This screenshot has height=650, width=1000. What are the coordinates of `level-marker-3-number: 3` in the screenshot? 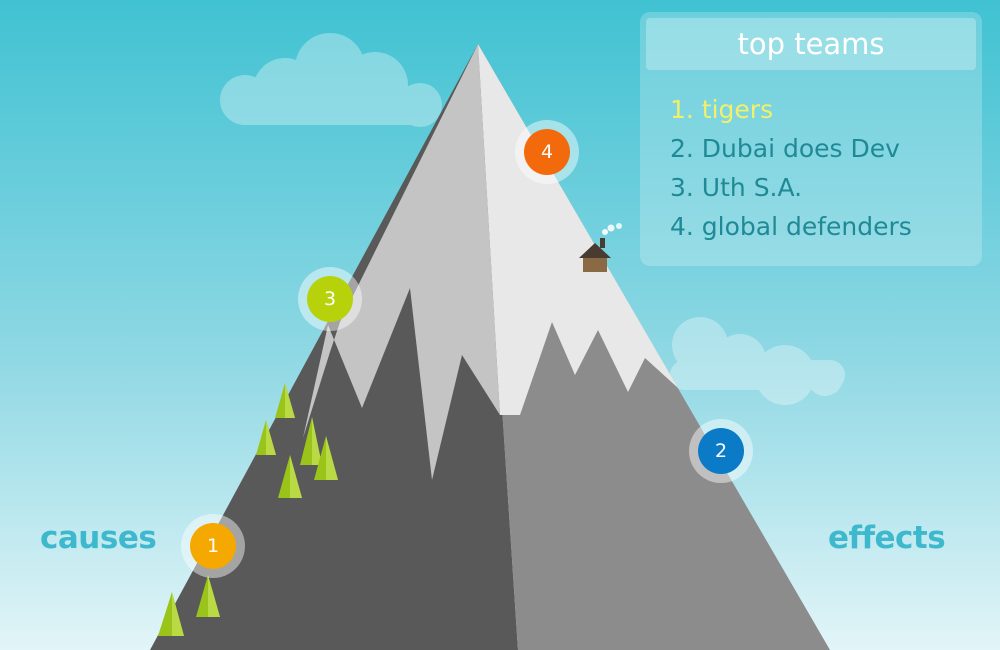 It's located at (330, 299).